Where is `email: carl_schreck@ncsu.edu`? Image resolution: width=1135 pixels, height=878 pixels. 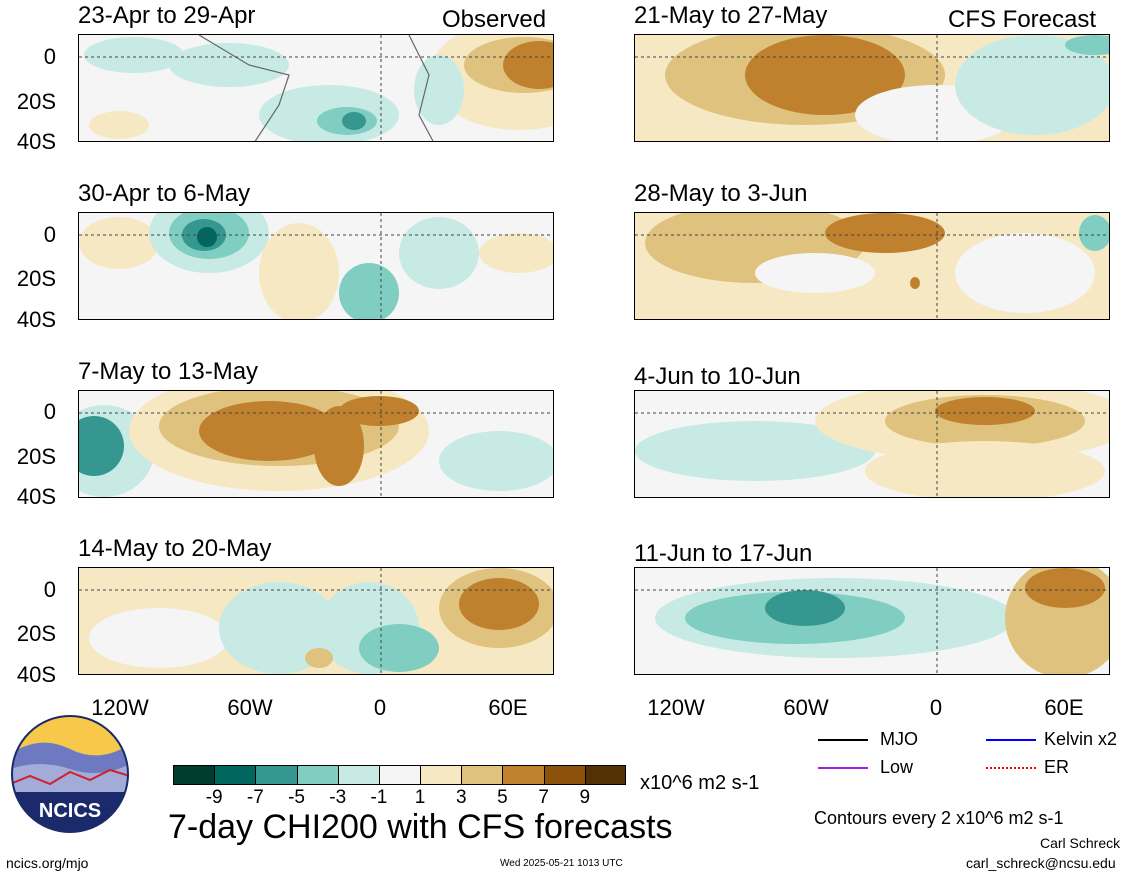 email: carl_schreck@ncsu.edu is located at coordinates (1041, 863).